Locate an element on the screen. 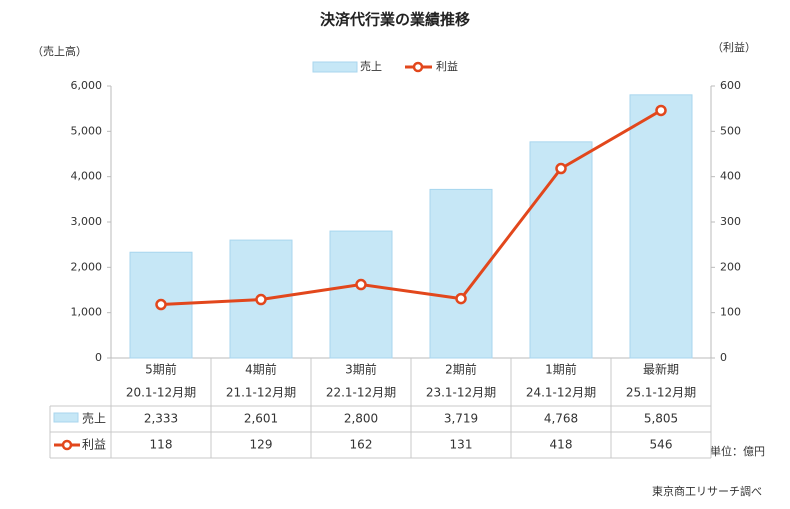 The height and width of the screenshot is (509, 790). table-cell: 5,805 is located at coordinates (661, 419).